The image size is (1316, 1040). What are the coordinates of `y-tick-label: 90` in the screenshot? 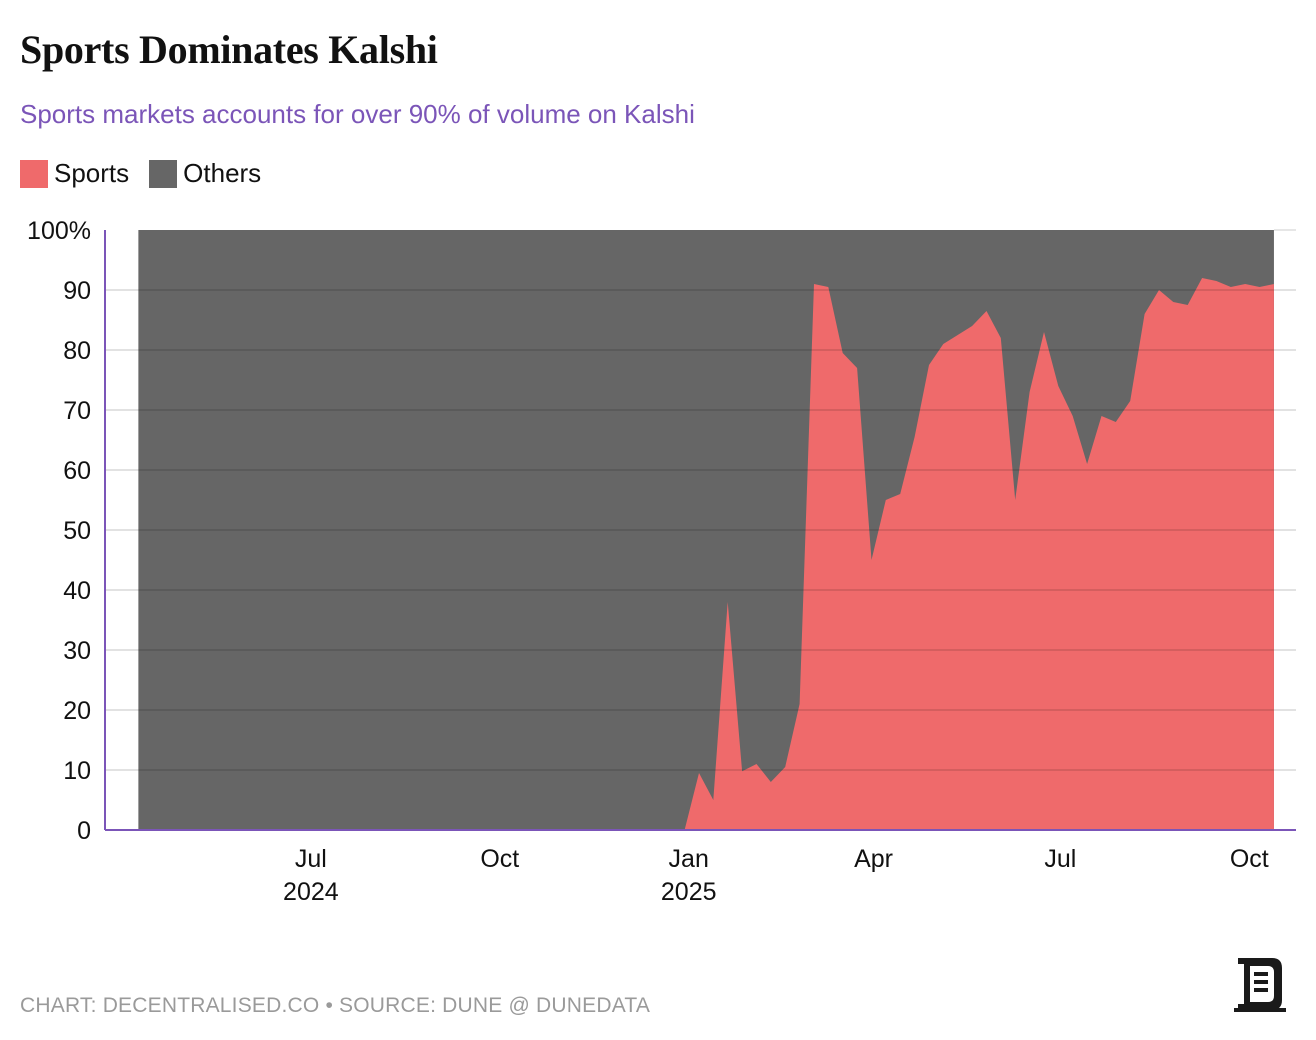 It's located at (77, 291).